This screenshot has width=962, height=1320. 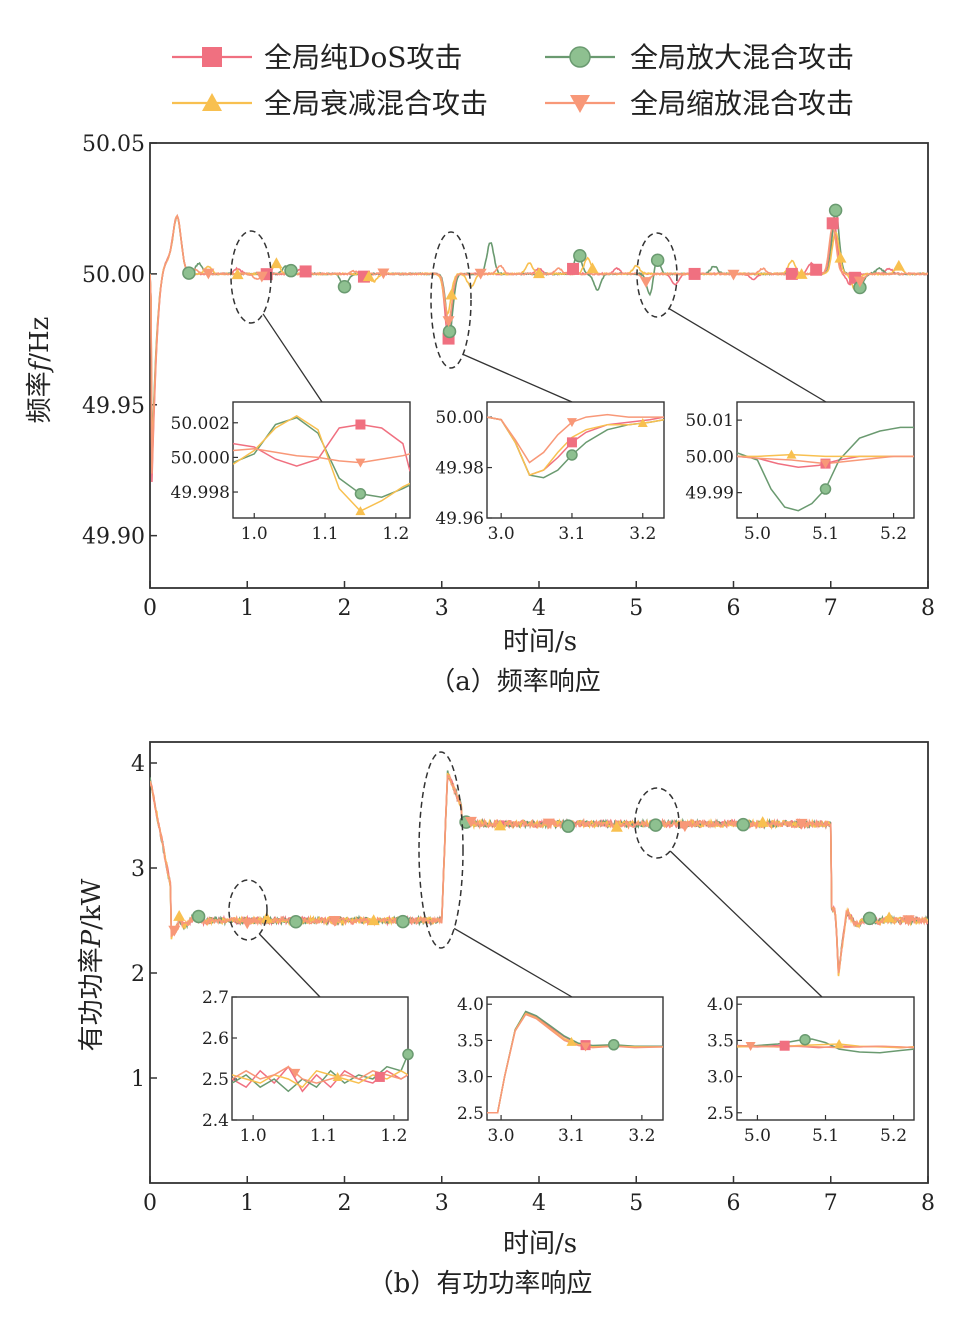 I want to click on series-line-amp, so click(x=539, y=870).